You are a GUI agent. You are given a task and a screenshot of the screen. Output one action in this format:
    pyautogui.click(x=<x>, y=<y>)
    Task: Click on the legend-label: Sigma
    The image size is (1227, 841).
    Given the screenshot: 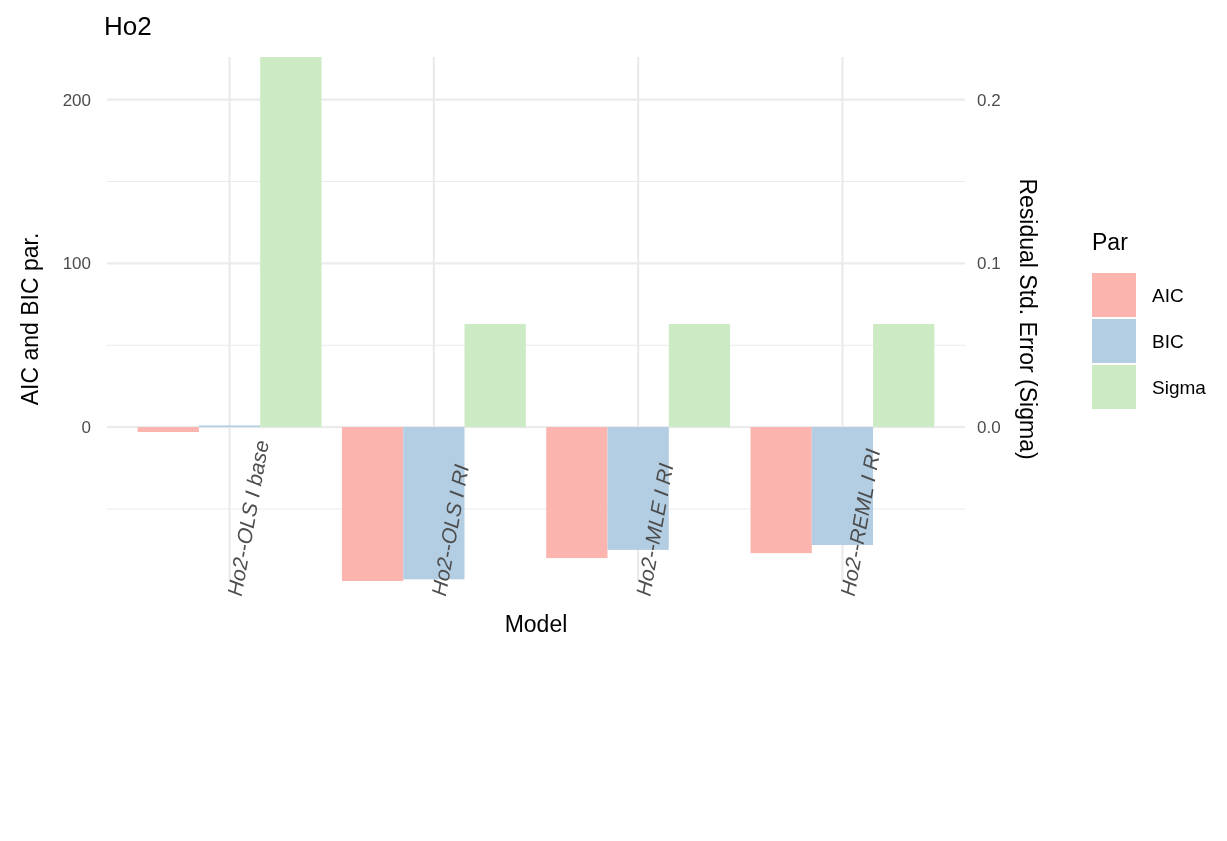 What is the action you would take?
    pyautogui.click(x=1179, y=387)
    